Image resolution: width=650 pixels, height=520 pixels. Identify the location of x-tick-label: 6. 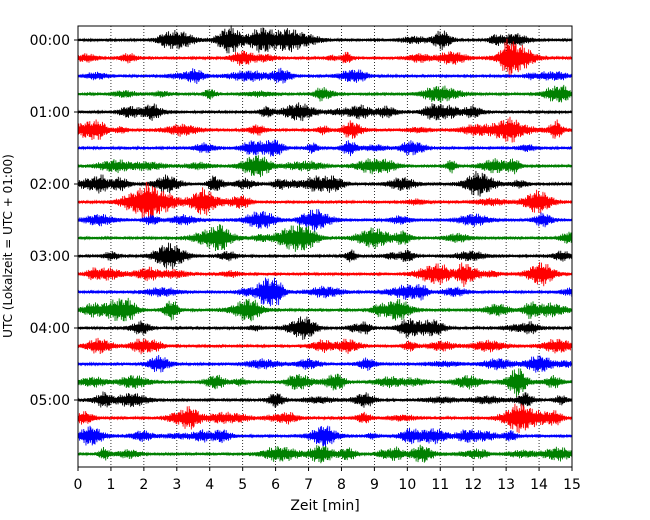
(275, 485).